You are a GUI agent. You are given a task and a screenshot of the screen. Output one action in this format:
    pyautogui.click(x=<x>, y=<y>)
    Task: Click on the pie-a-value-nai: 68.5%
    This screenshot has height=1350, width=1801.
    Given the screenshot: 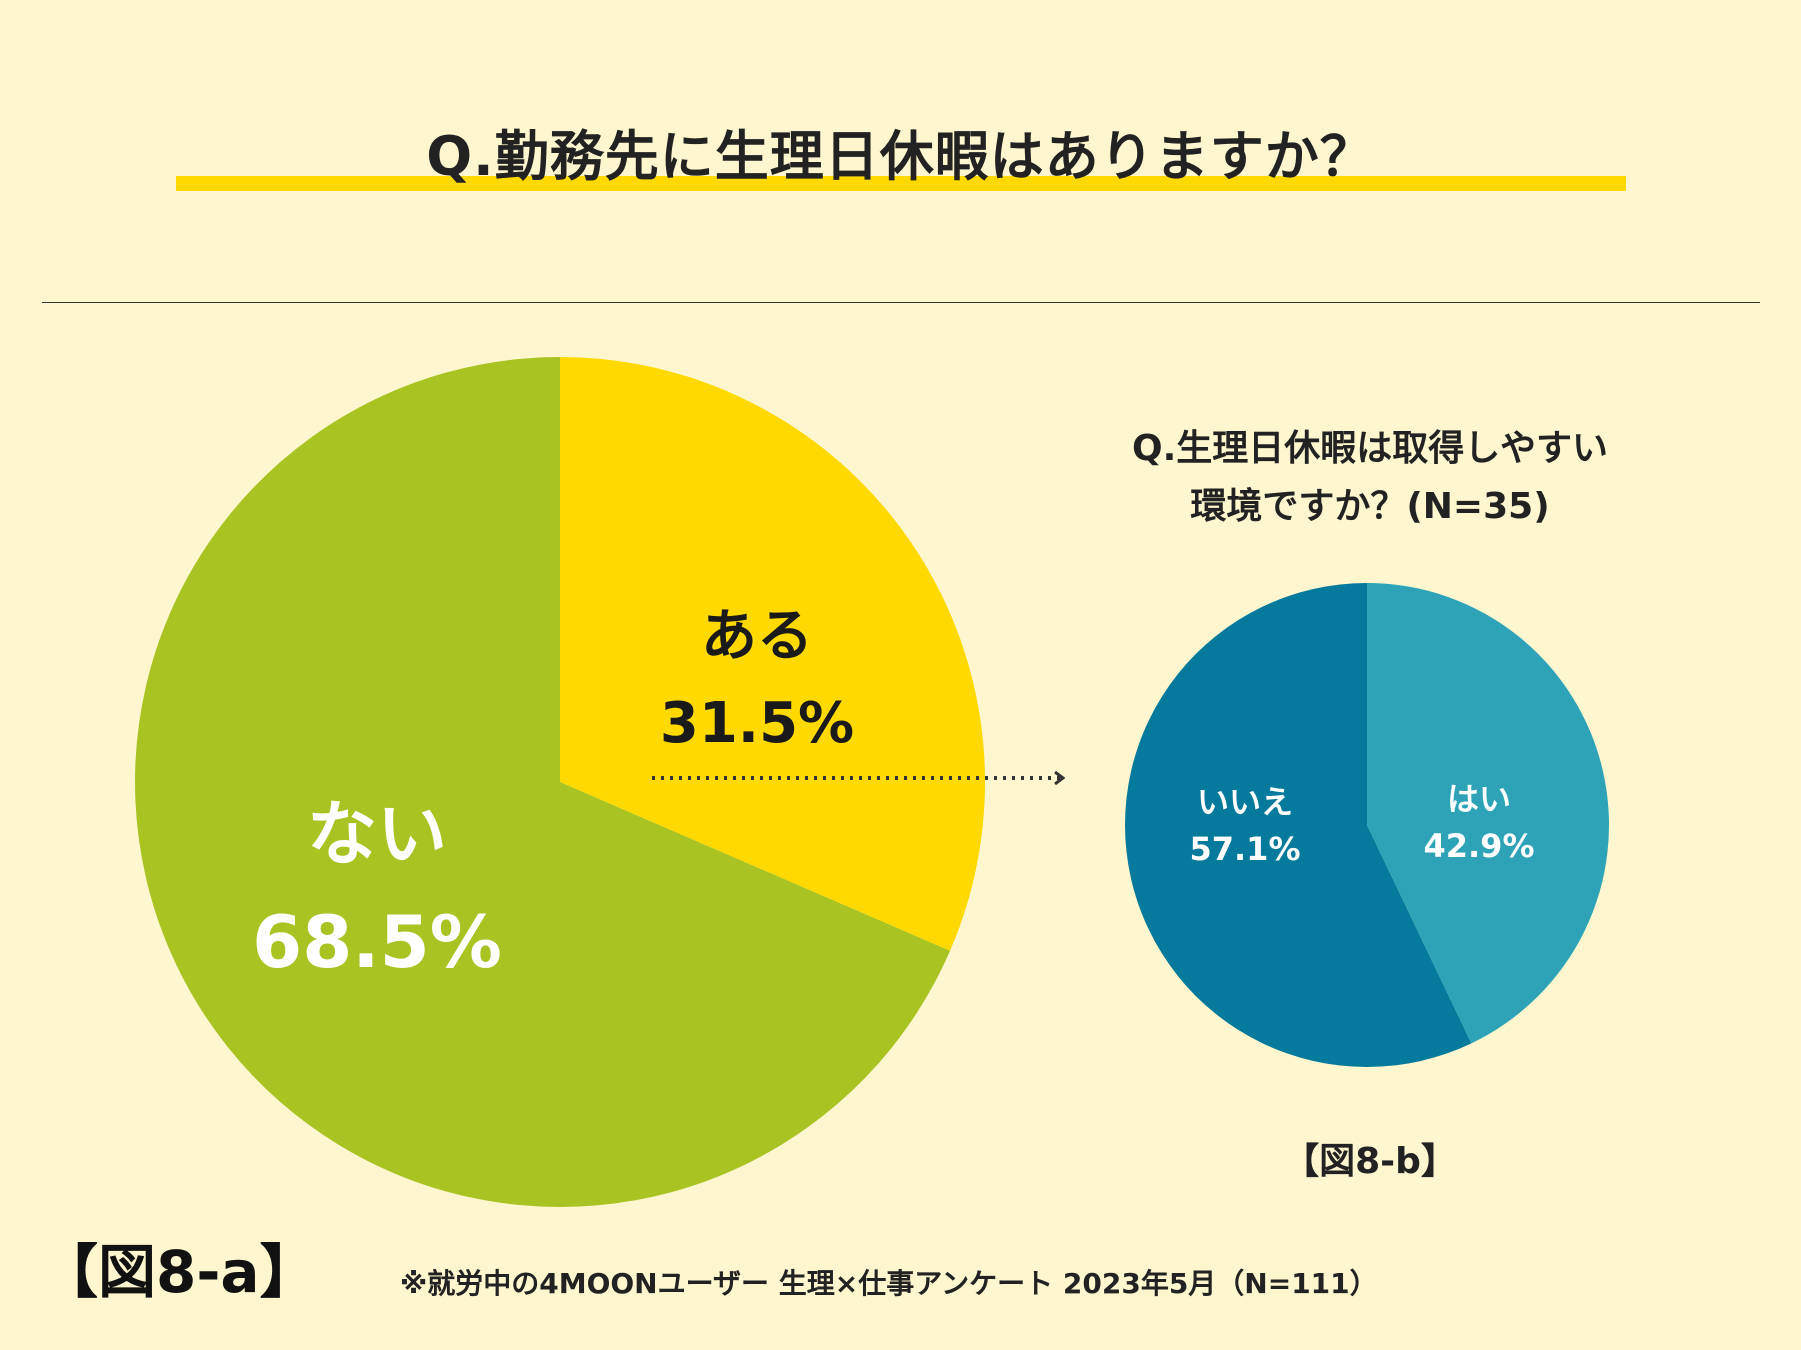 What is the action you would take?
    pyautogui.click(x=377, y=942)
    